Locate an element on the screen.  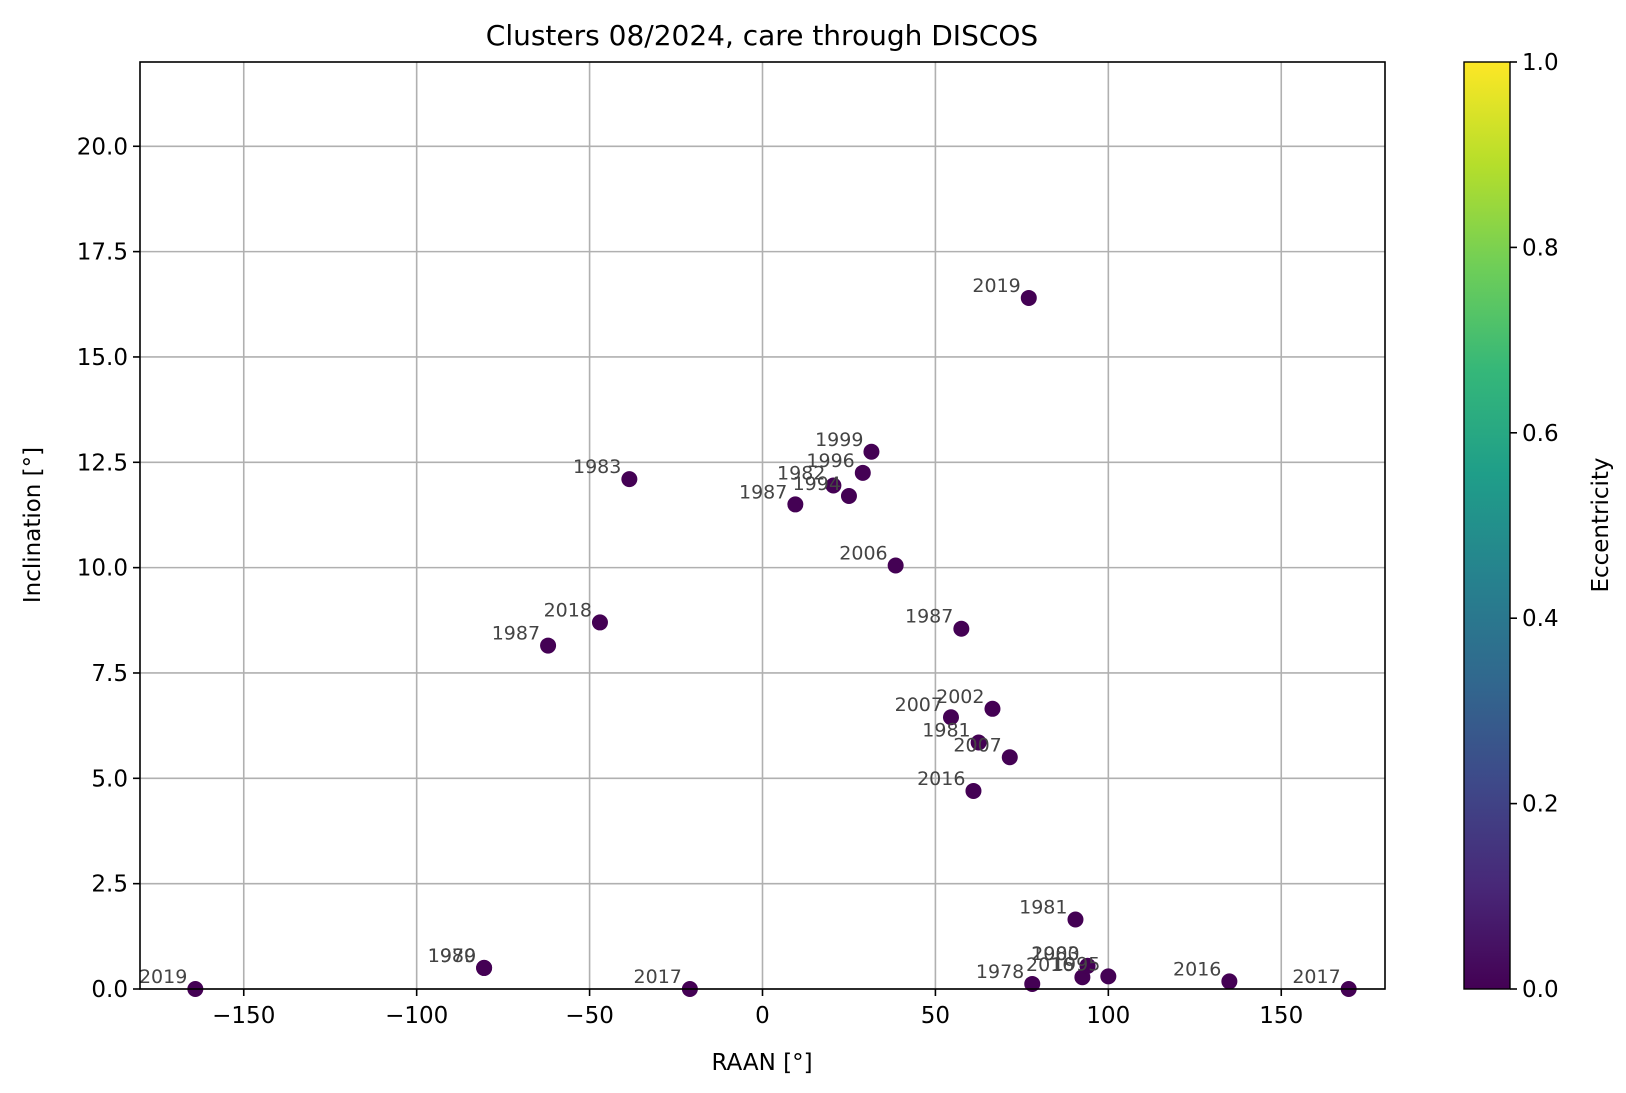
colorbar-label: Eccentricity is located at coordinates (1601, 524).